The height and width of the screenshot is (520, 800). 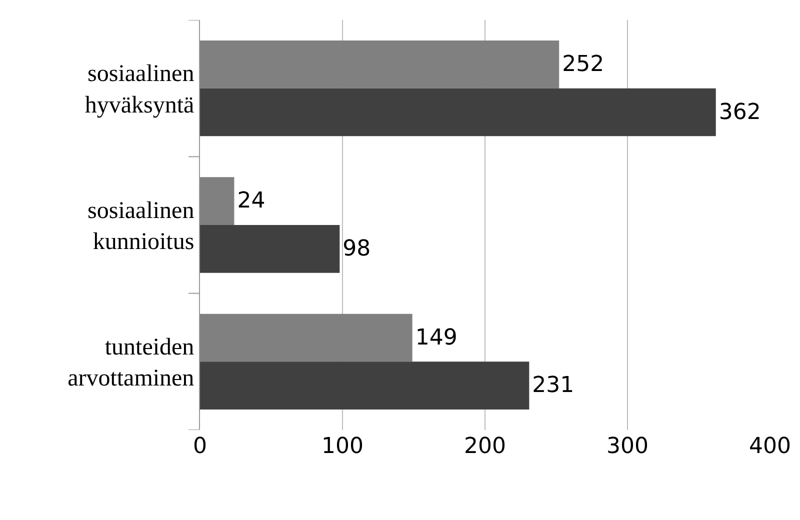 What do you see at coordinates (343, 446) in the screenshot?
I see `x-tick-label: 100` at bounding box center [343, 446].